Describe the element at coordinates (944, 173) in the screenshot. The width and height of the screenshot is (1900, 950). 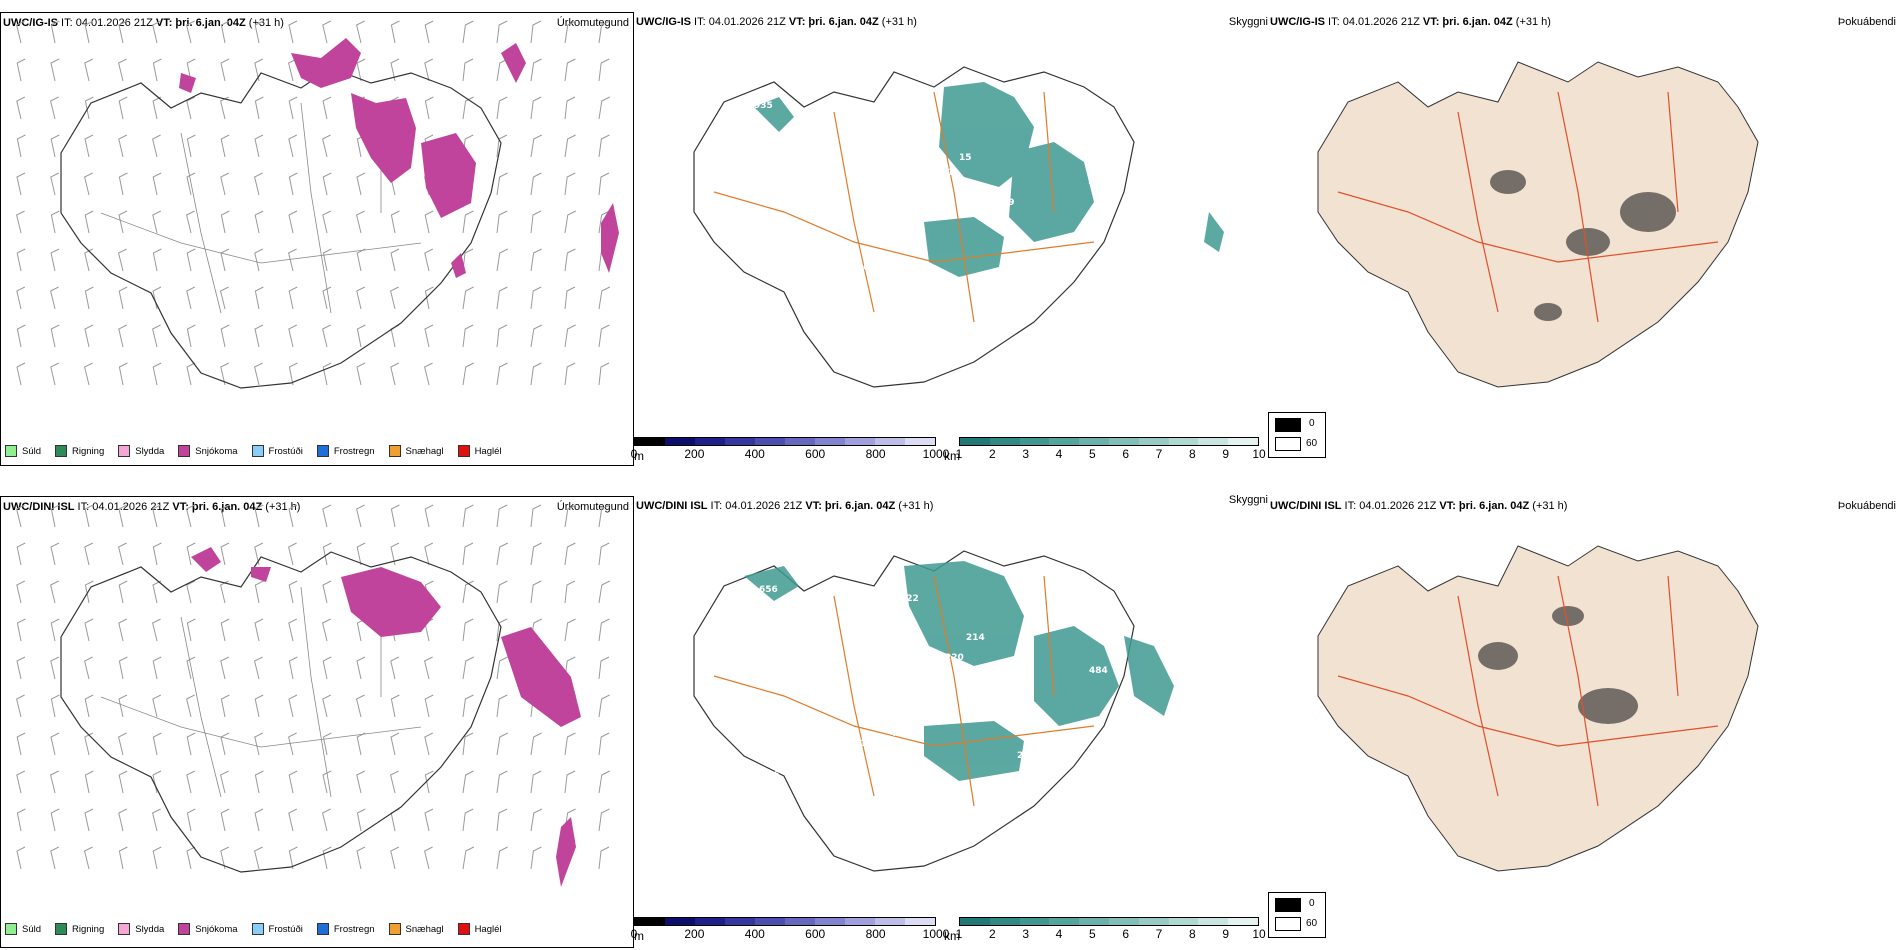
I see `cloud-base-value: 391` at that location.